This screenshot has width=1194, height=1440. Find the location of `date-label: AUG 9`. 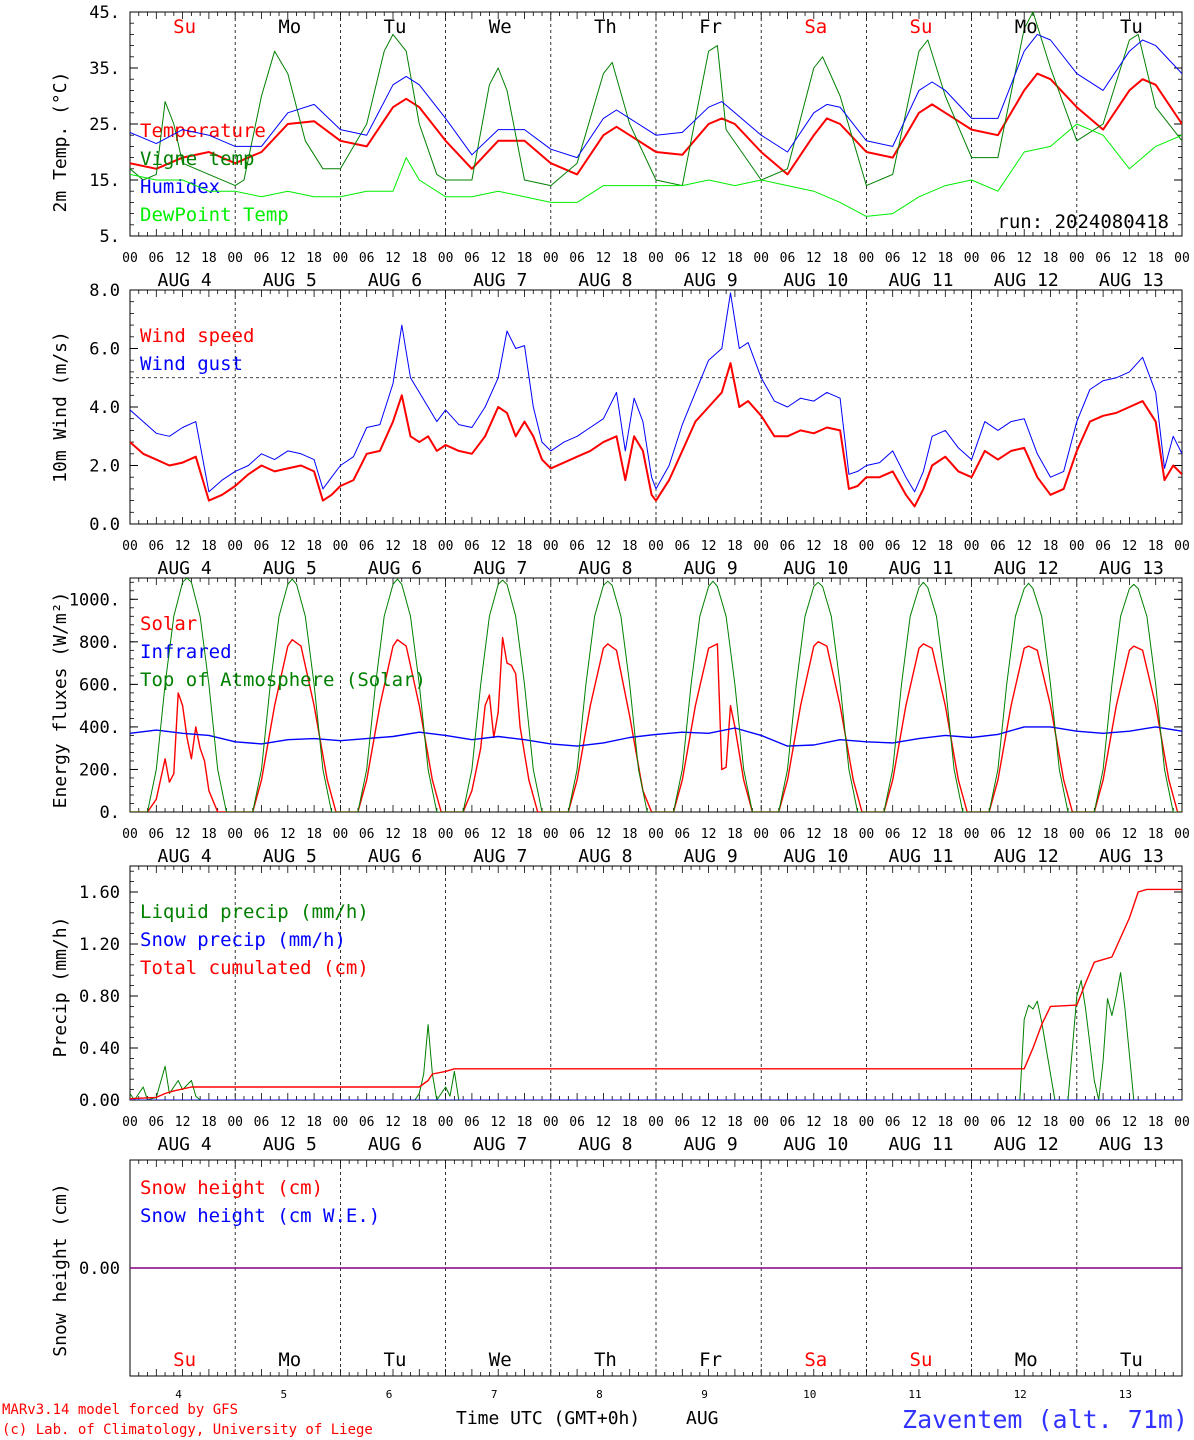

date-label: AUG 9 is located at coordinates (711, 280).